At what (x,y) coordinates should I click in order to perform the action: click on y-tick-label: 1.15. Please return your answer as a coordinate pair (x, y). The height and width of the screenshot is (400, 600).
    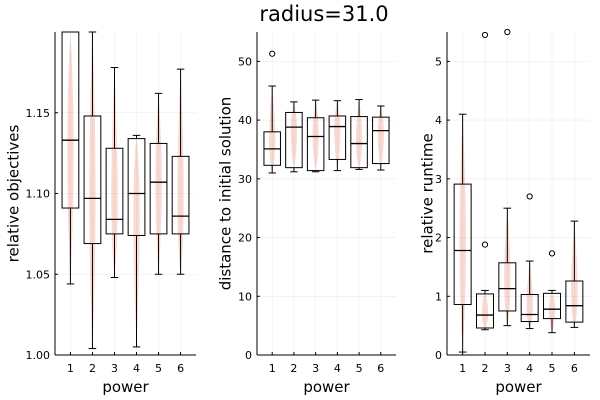
    Looking at the image, I should click on (38, 113).